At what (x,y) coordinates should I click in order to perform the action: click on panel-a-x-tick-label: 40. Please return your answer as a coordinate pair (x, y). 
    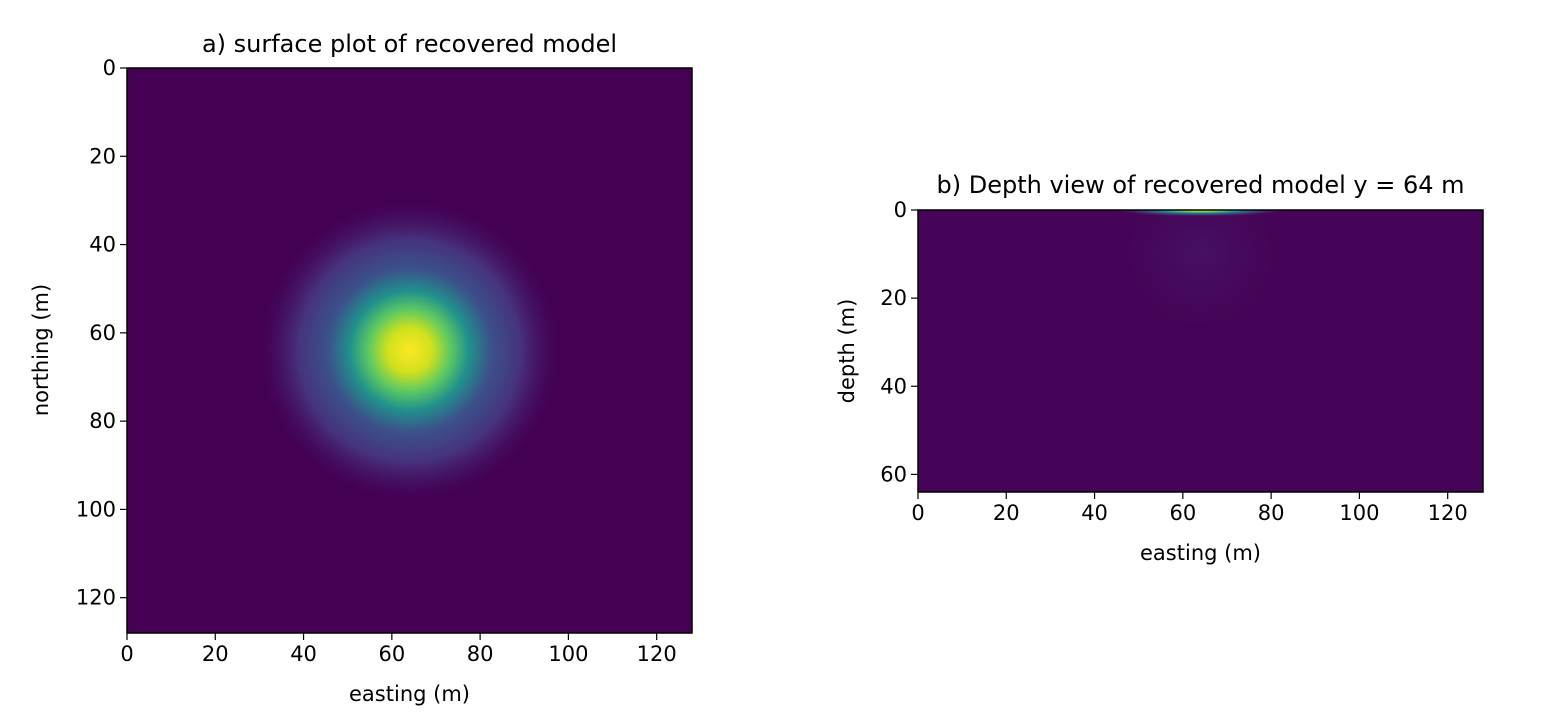
    Looking at the image, I should click on (303, 654).